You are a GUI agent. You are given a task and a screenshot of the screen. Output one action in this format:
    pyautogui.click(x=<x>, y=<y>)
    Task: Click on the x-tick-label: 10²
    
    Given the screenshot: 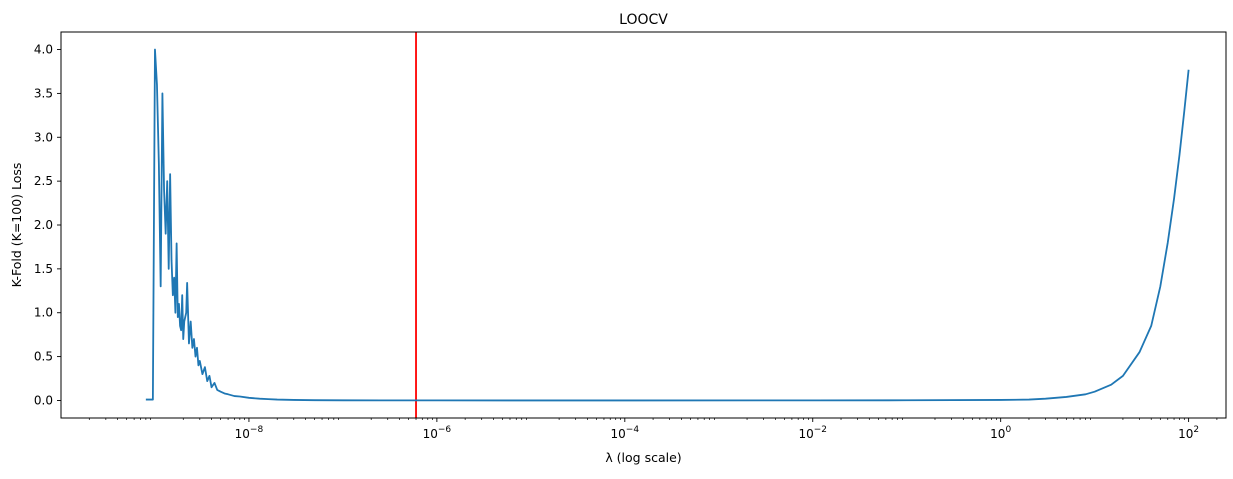 What is the action you would take?
    pyautogui.click(x=1188, y=433)
    